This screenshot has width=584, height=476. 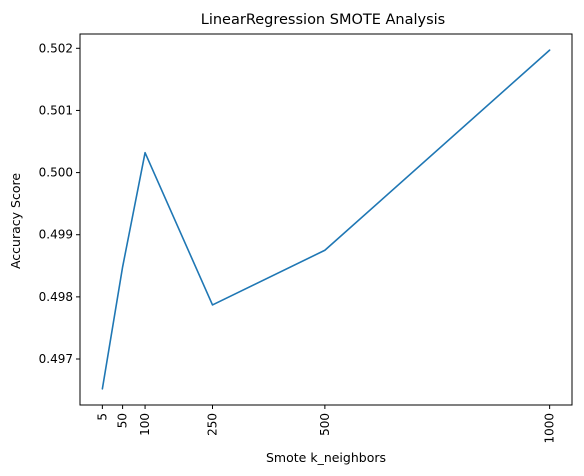 I want to click on y-axis-label: Accuracy Score, so click(x=15, y=221).